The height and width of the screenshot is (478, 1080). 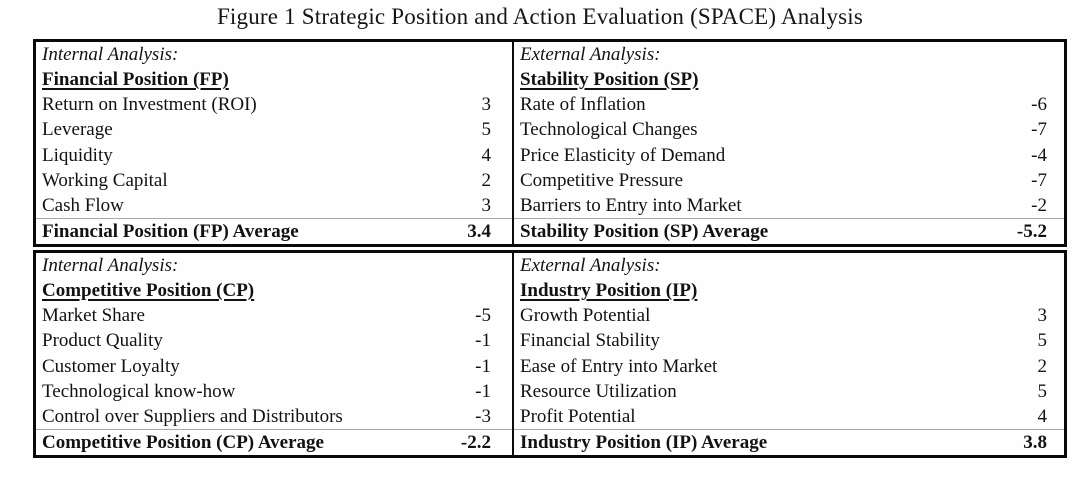 I want to click on average-value: 3.4, so click(x=479, y=231).